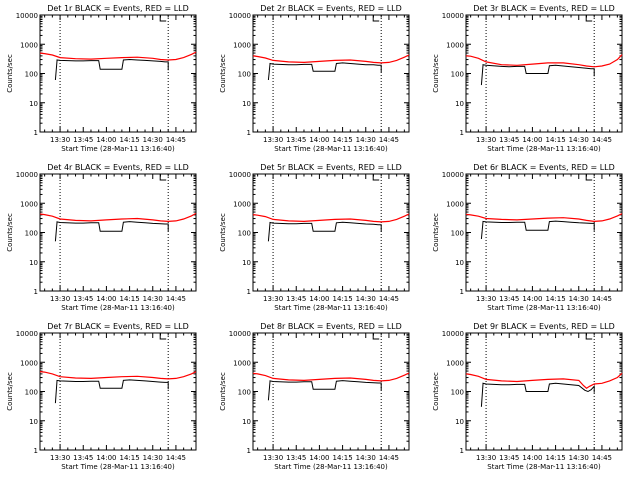  Describe the element at coordinates (118, 8) in the screenshot. I see `panel-title: Det 1r BLACK = Events, RED = LLD` at that location.